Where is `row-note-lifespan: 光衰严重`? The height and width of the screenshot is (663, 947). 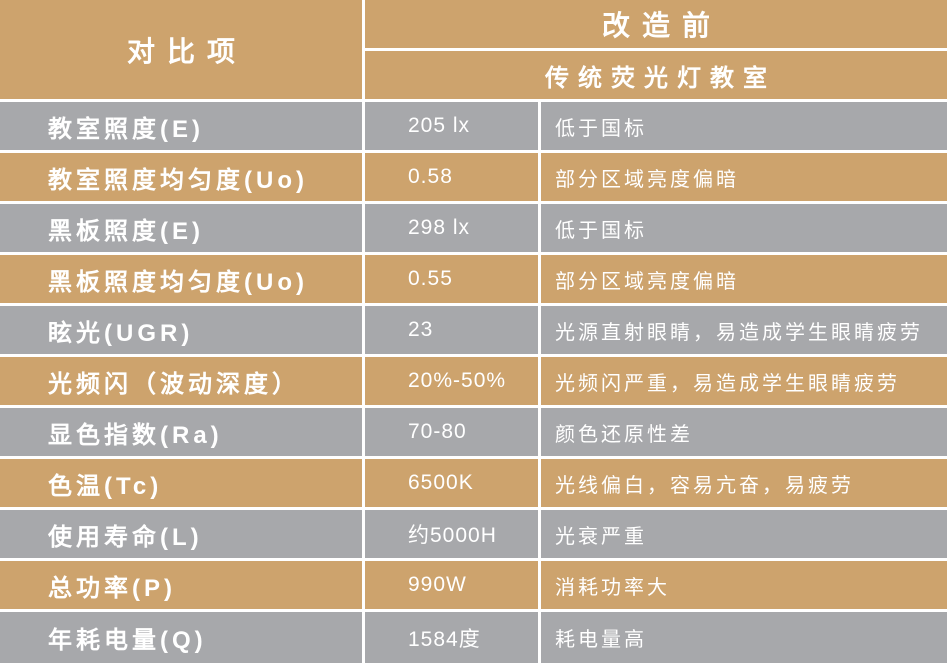
row-note-lifespan: 光衰严重 is located at coordinates (744, 534).